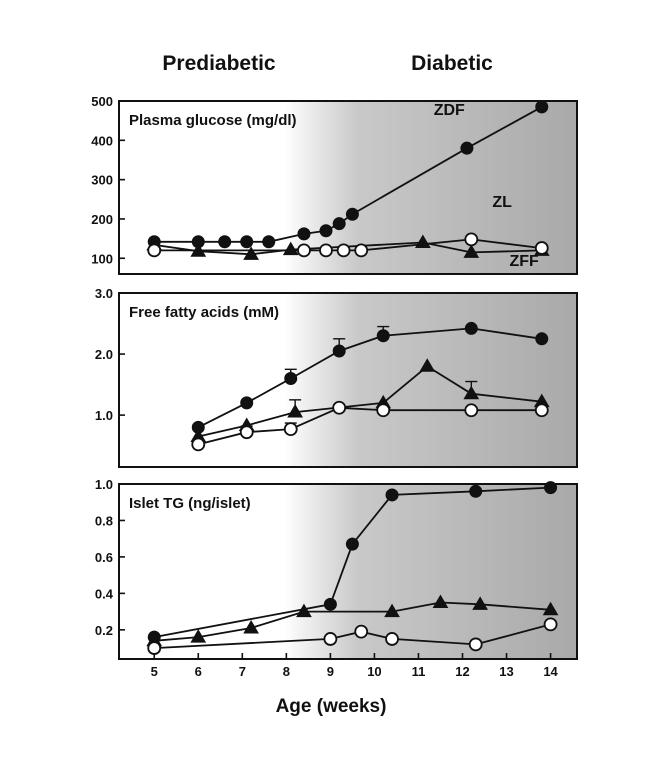 The height and width of the screenshot is (772, 671). I want to click on panel-title: Free fatty acids (mM), so click(204, 312).